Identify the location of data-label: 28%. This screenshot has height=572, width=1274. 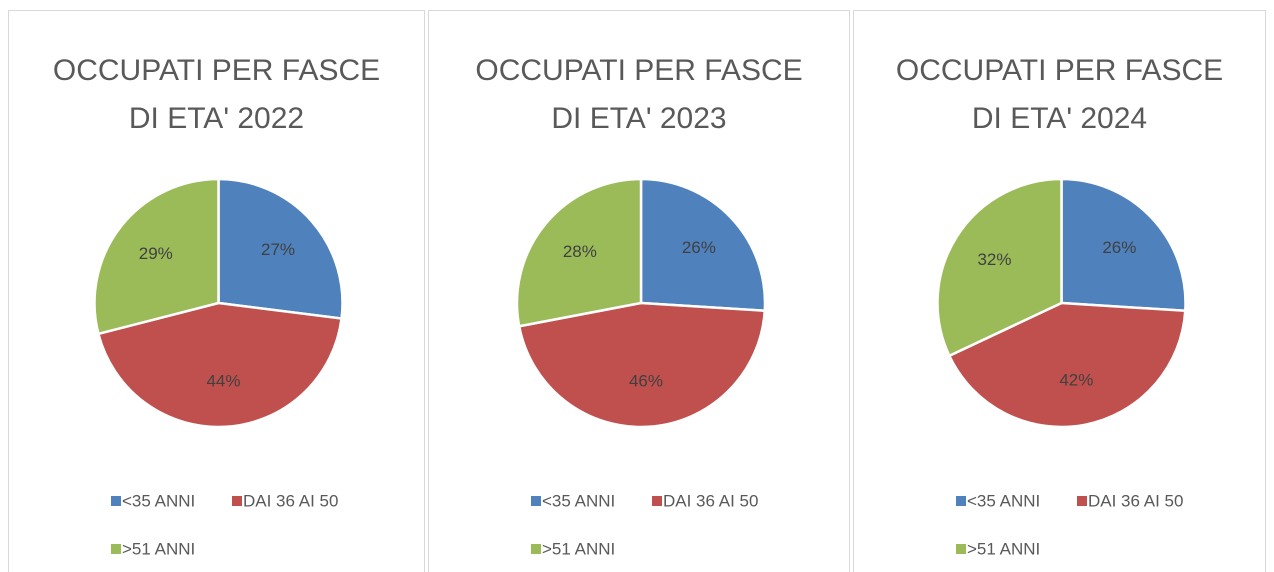
(580, 251).